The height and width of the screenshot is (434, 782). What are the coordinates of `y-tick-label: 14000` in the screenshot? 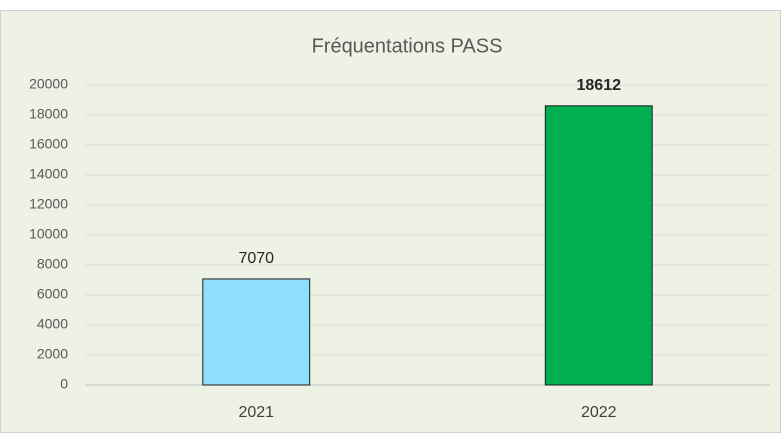 It's located at (48, 174).